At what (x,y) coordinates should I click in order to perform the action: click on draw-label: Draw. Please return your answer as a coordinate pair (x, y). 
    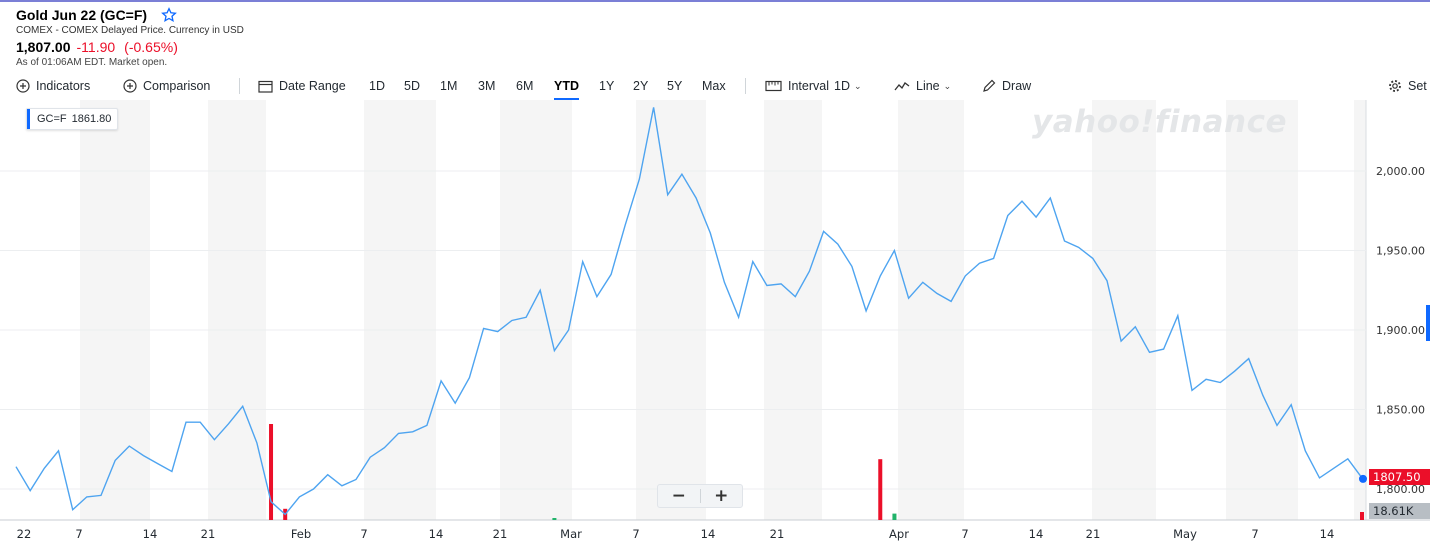
    Looking at the image, I should click on (1017, 86).